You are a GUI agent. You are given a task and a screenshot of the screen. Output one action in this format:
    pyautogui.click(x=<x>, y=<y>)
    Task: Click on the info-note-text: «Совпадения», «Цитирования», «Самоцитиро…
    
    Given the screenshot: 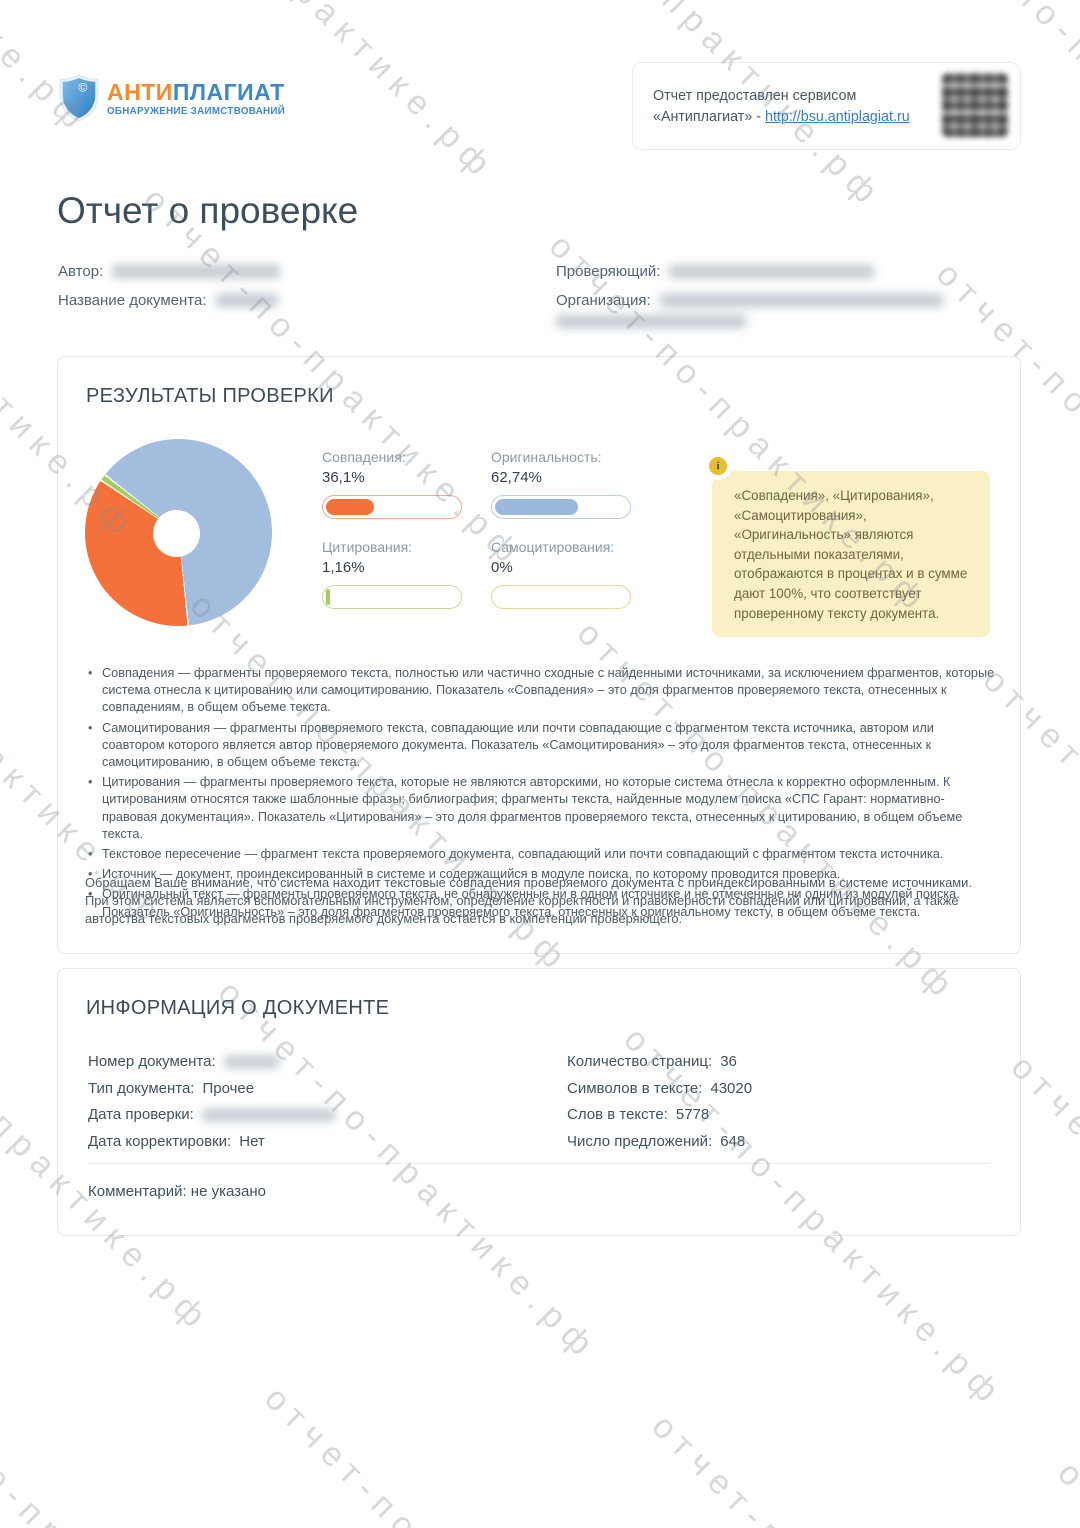 What is the action you would take?
    pyautogui.click(x=851, y=554)
    